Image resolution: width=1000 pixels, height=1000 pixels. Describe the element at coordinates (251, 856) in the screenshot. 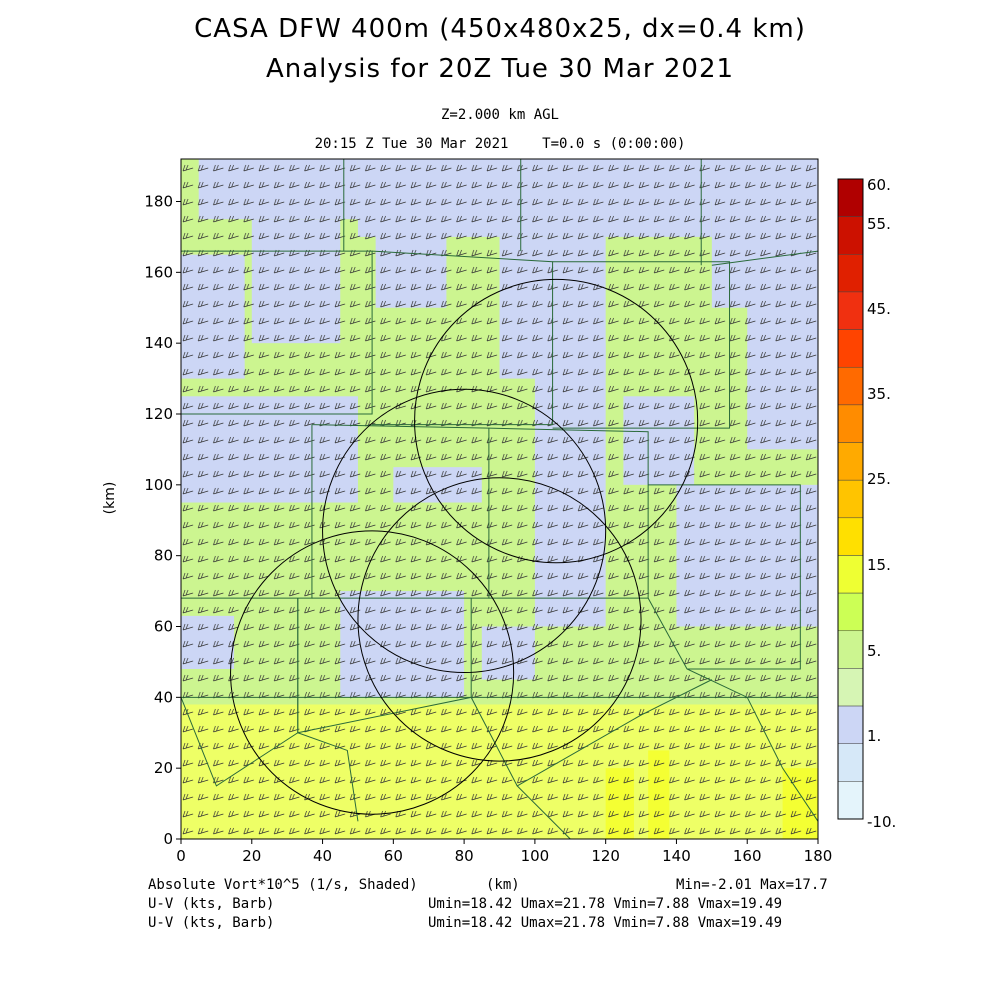

I see `x-tick-label: 20` at that location.